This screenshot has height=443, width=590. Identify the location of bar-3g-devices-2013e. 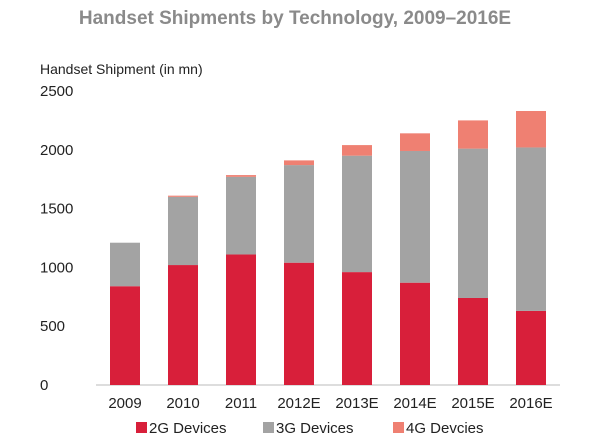
(357, 214).